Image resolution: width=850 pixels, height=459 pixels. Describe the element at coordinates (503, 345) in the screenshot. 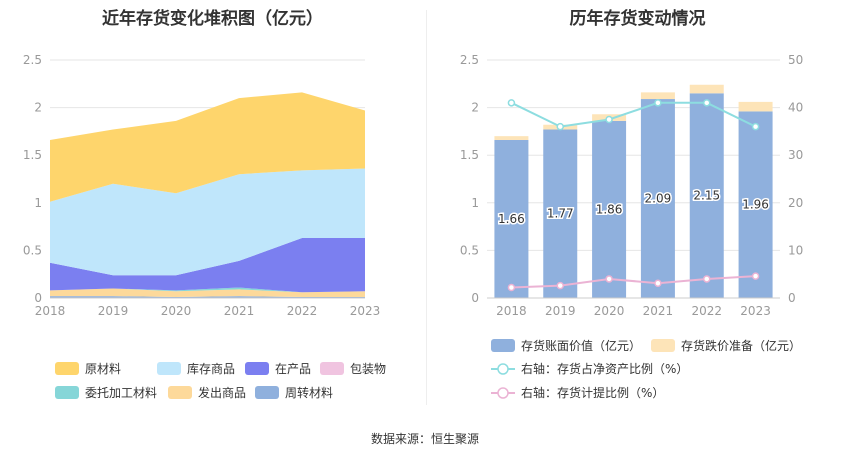

I see `legend-swatch-book-value` at that location.